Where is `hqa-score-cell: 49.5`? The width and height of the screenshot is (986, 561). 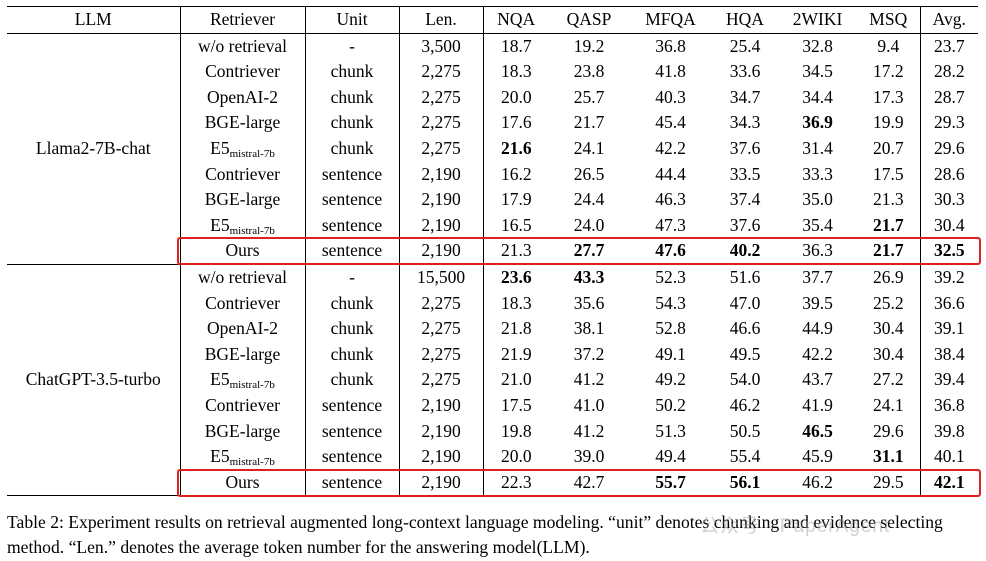
hqa-score-cell: 49.5 is located at coordinates (745, 353).